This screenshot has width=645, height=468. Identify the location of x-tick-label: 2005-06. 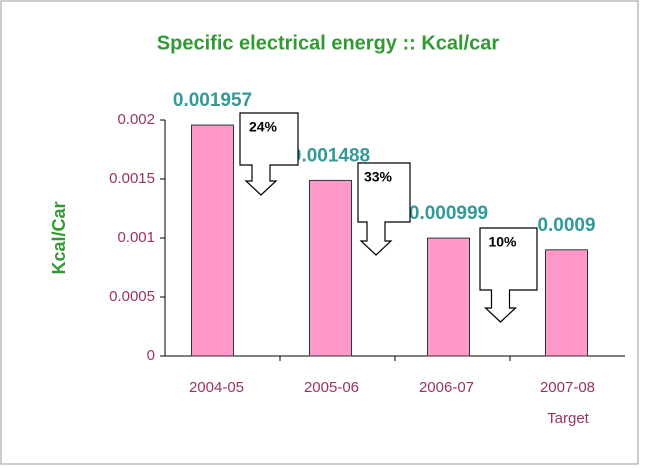
(331, 387).